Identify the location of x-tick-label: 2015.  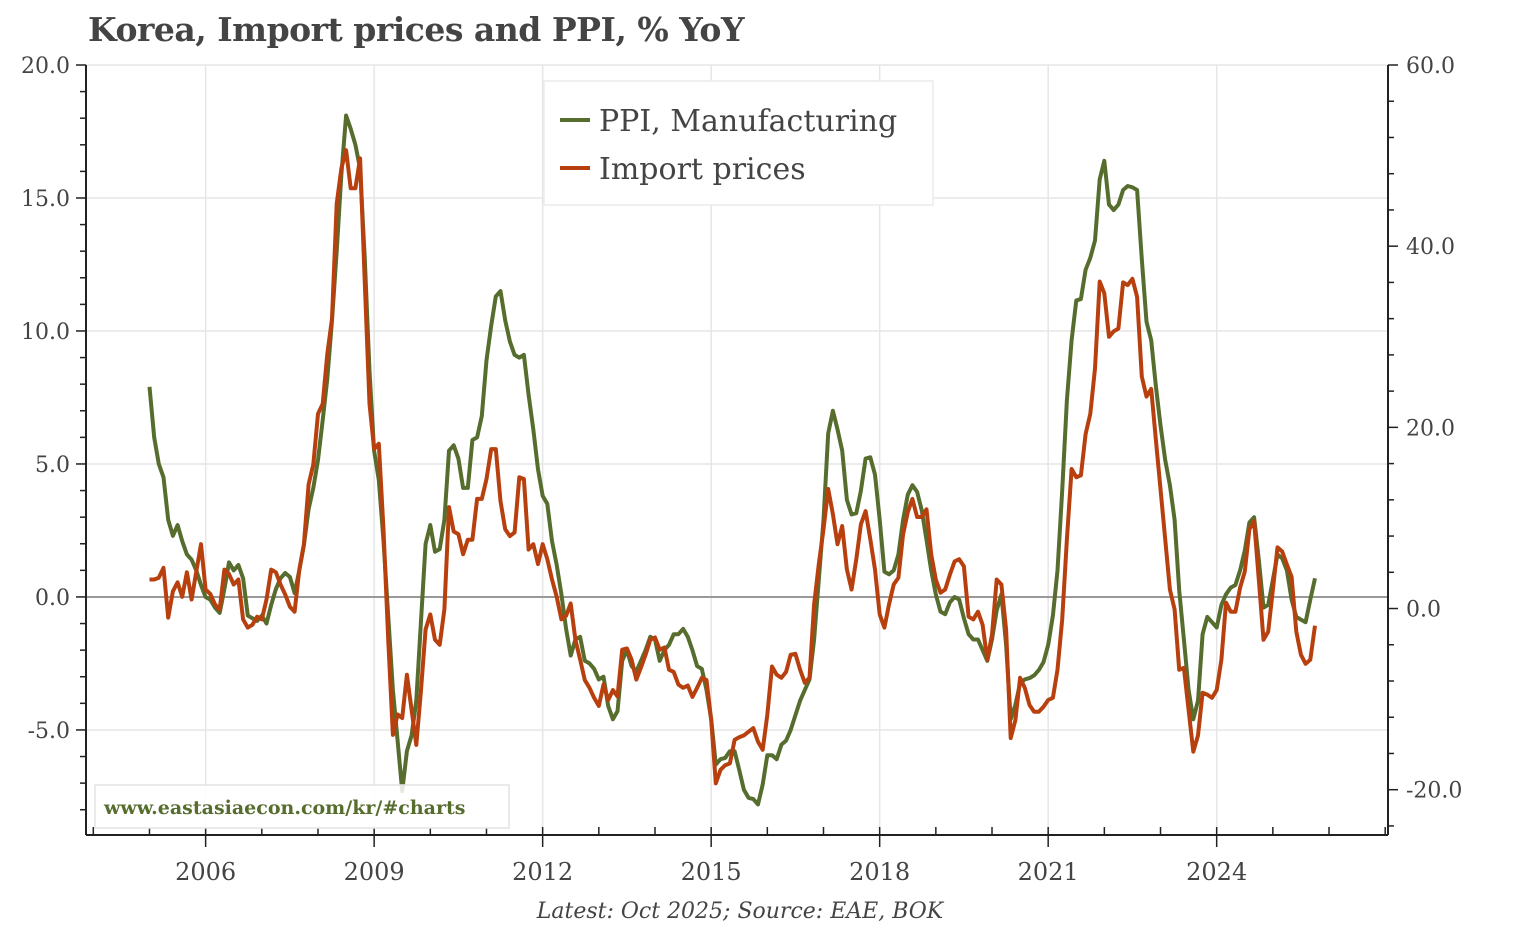
(711, 872).